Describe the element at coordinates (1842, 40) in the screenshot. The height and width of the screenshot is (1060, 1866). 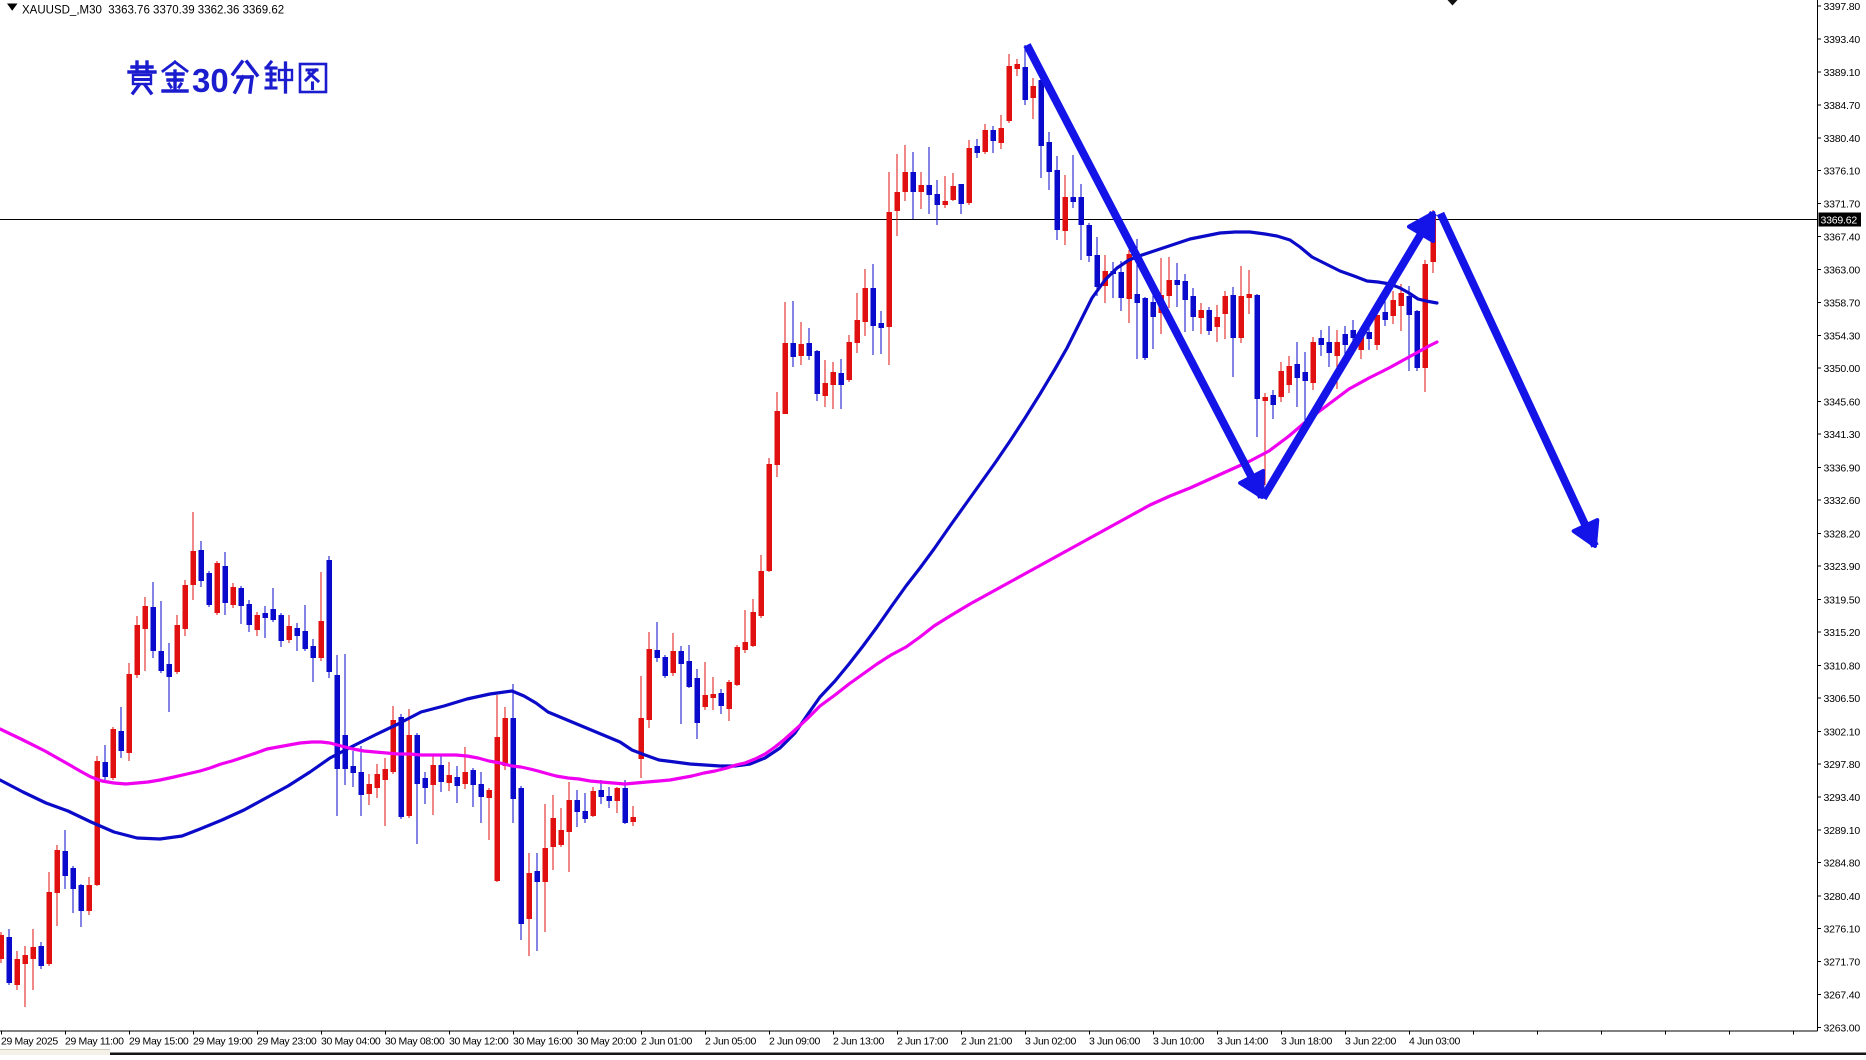
I see `svg-text: 3393.40` at that location.